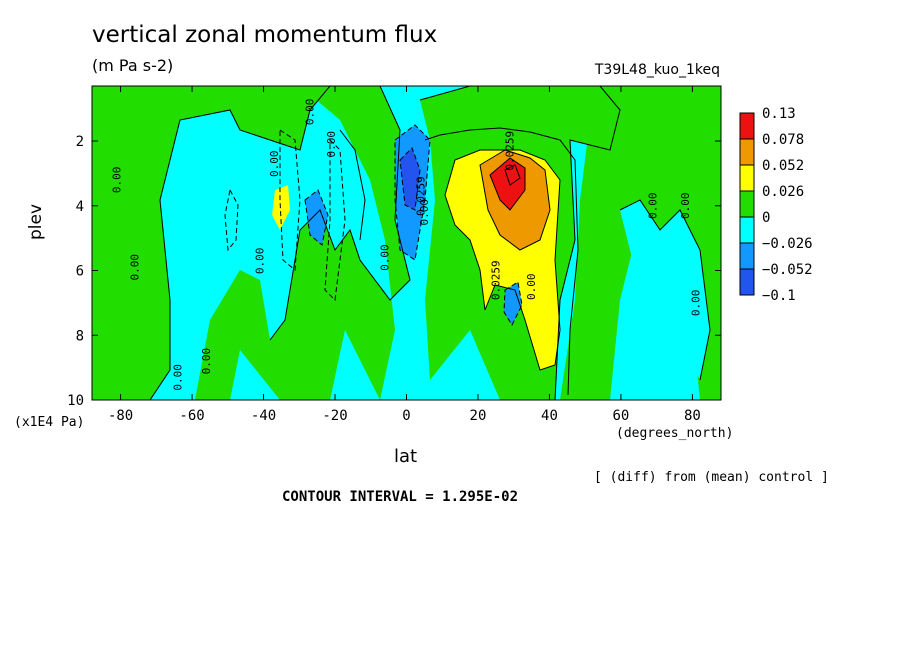 The width and height of the screenshot is (904, 654). I want to click on x-axis-title: lat, so click(406, 456).